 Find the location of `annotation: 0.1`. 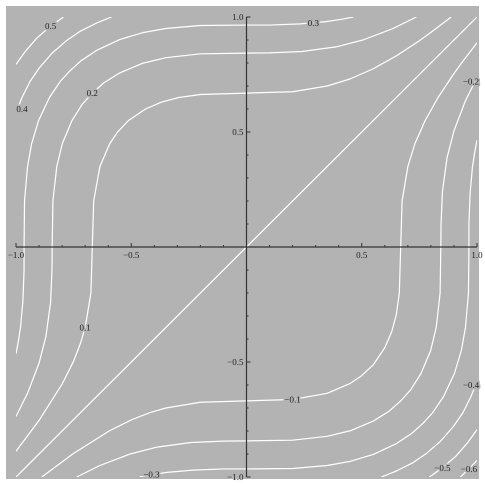

annotation: 0.1 is located at coordinates (85, 327).